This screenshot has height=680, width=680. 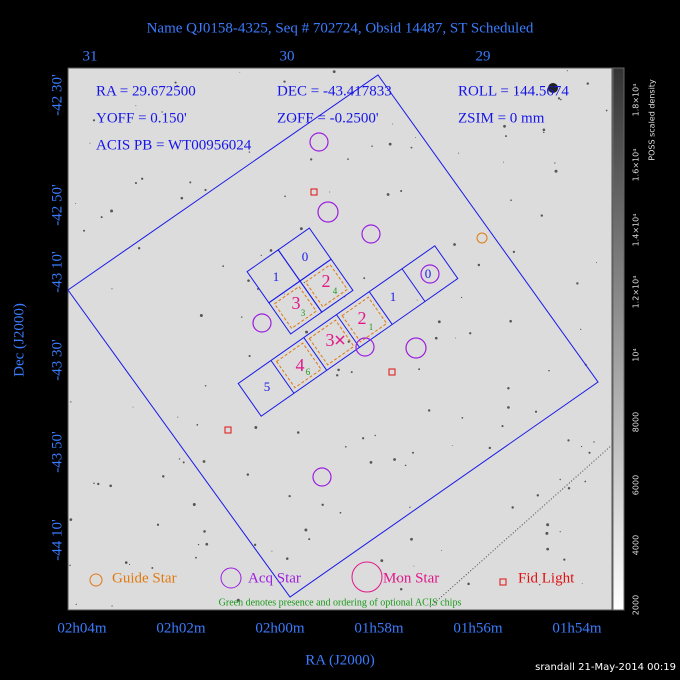 I want to click on tick-label: -42 30', so click(x=57, y=95).